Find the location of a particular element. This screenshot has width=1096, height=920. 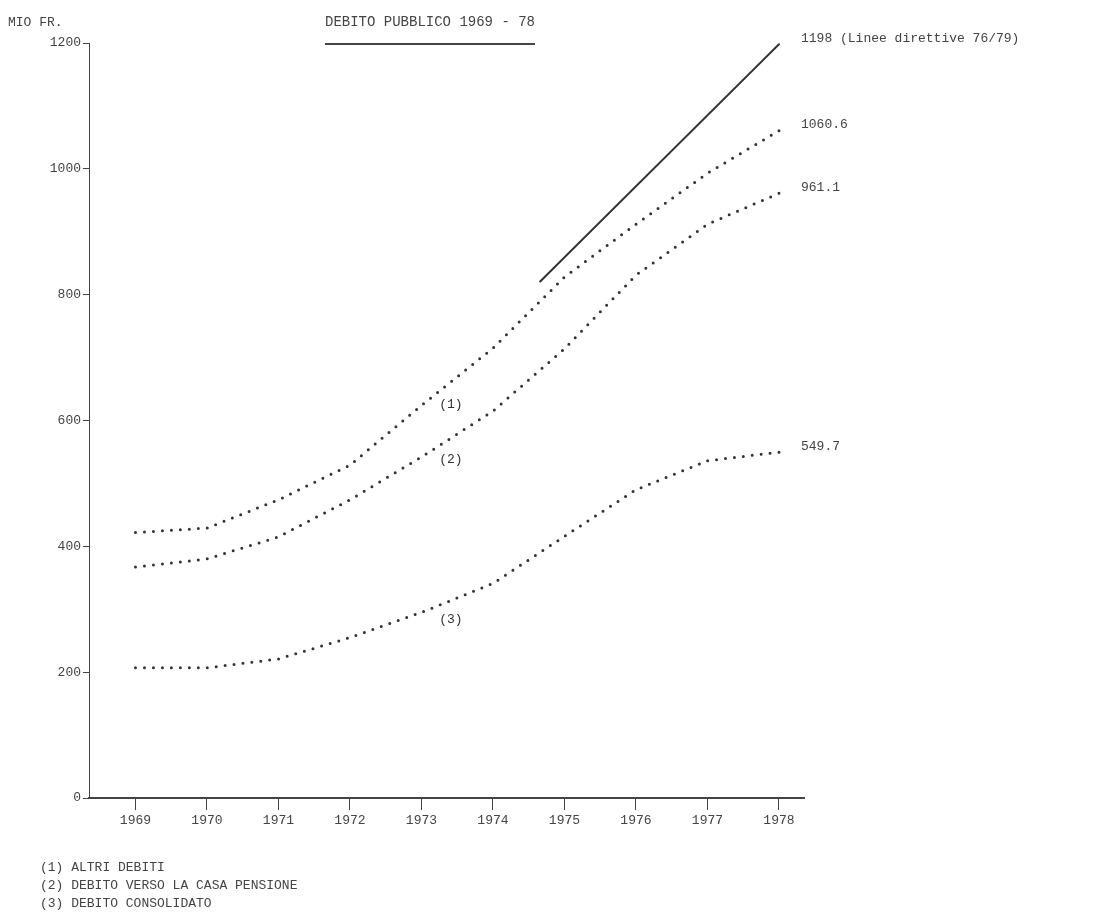

text: (2) DEBITO VERSO LA CASA PENSIONE is located at coordinates (169, 886).